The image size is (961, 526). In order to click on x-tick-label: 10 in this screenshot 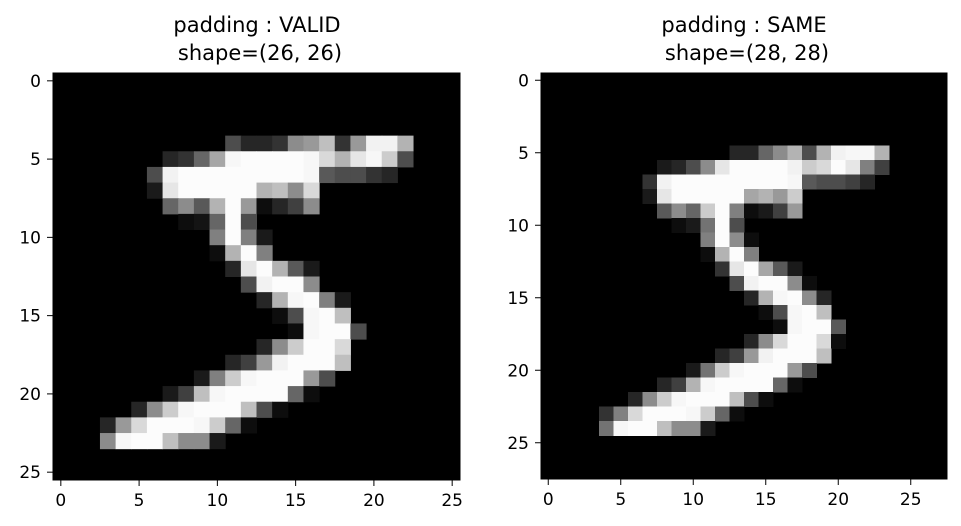, I will do `click(218, 501)`.